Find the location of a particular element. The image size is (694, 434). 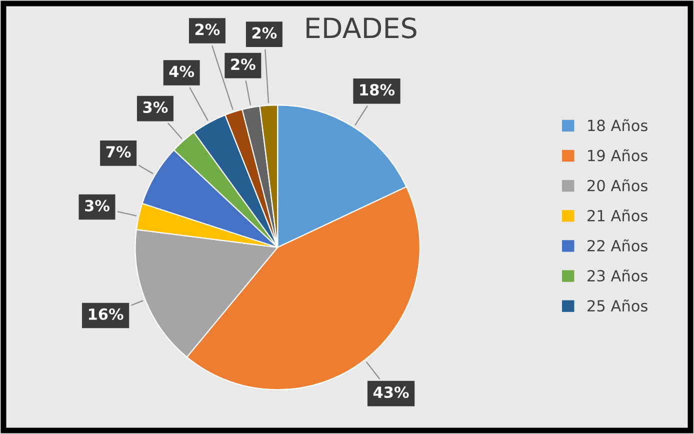

legend-label: 18 Años is located at coordinates (618, 125).